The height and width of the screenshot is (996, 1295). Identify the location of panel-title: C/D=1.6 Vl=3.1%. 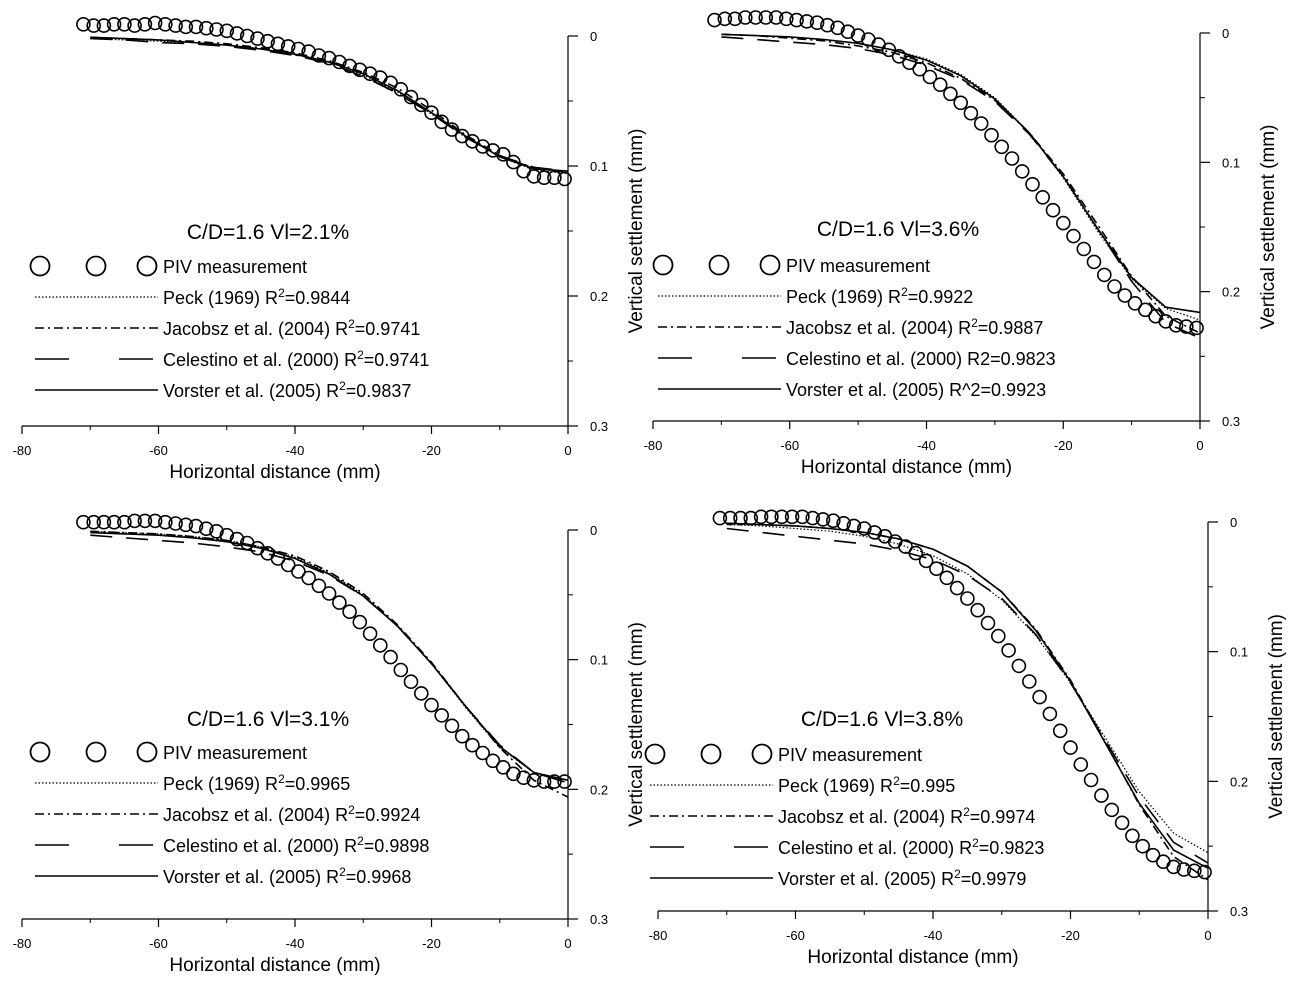
(268, 719).